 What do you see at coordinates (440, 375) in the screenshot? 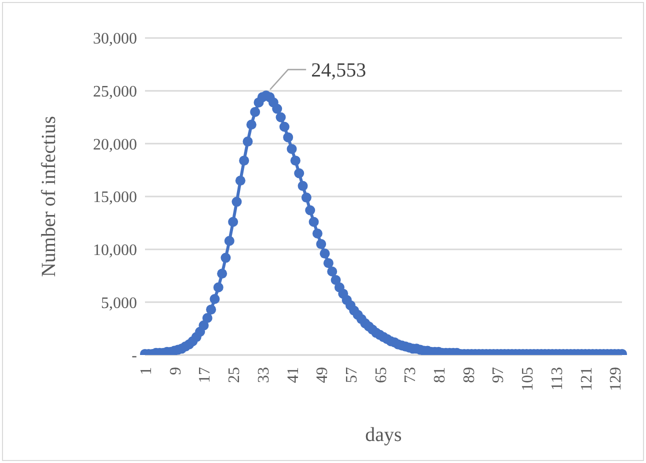
I see `x-tick-label: 81` at bounding box center [440, 375].